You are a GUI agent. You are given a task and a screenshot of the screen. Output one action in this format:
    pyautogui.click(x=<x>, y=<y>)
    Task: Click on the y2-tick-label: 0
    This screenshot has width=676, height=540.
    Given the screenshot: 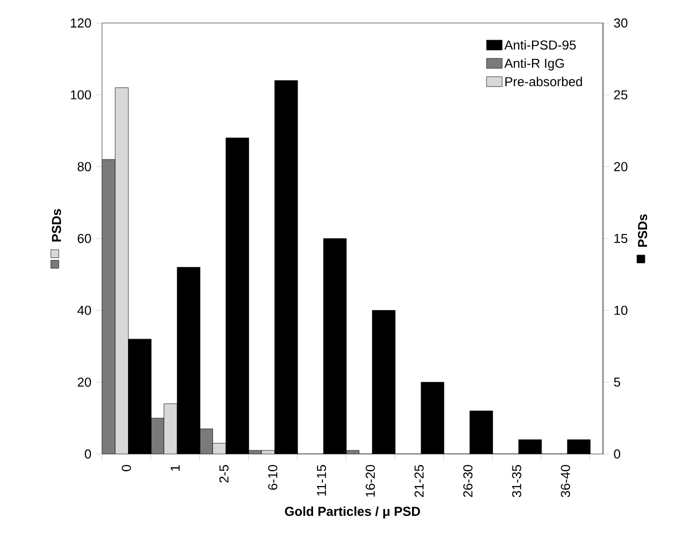 What is the action you would take?
    pyautogui.click(x=617, y=454)
    